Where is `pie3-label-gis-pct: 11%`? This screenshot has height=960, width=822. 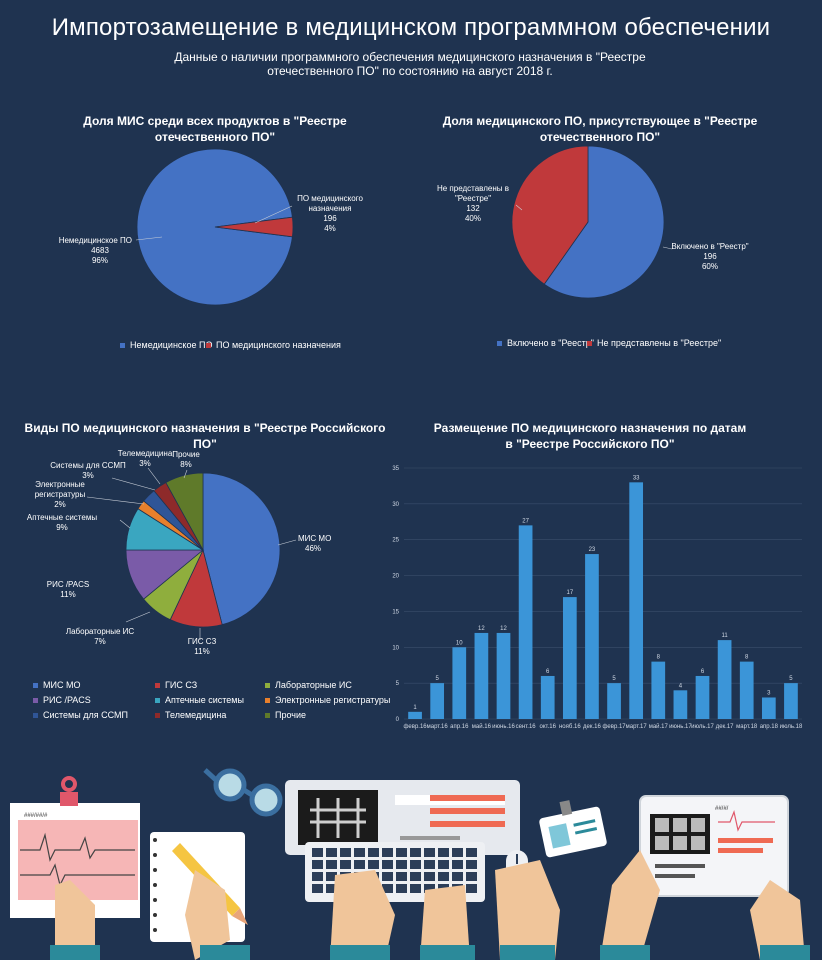
pie3-label-gis-pct: 11% is located at coordinates (201, 651).